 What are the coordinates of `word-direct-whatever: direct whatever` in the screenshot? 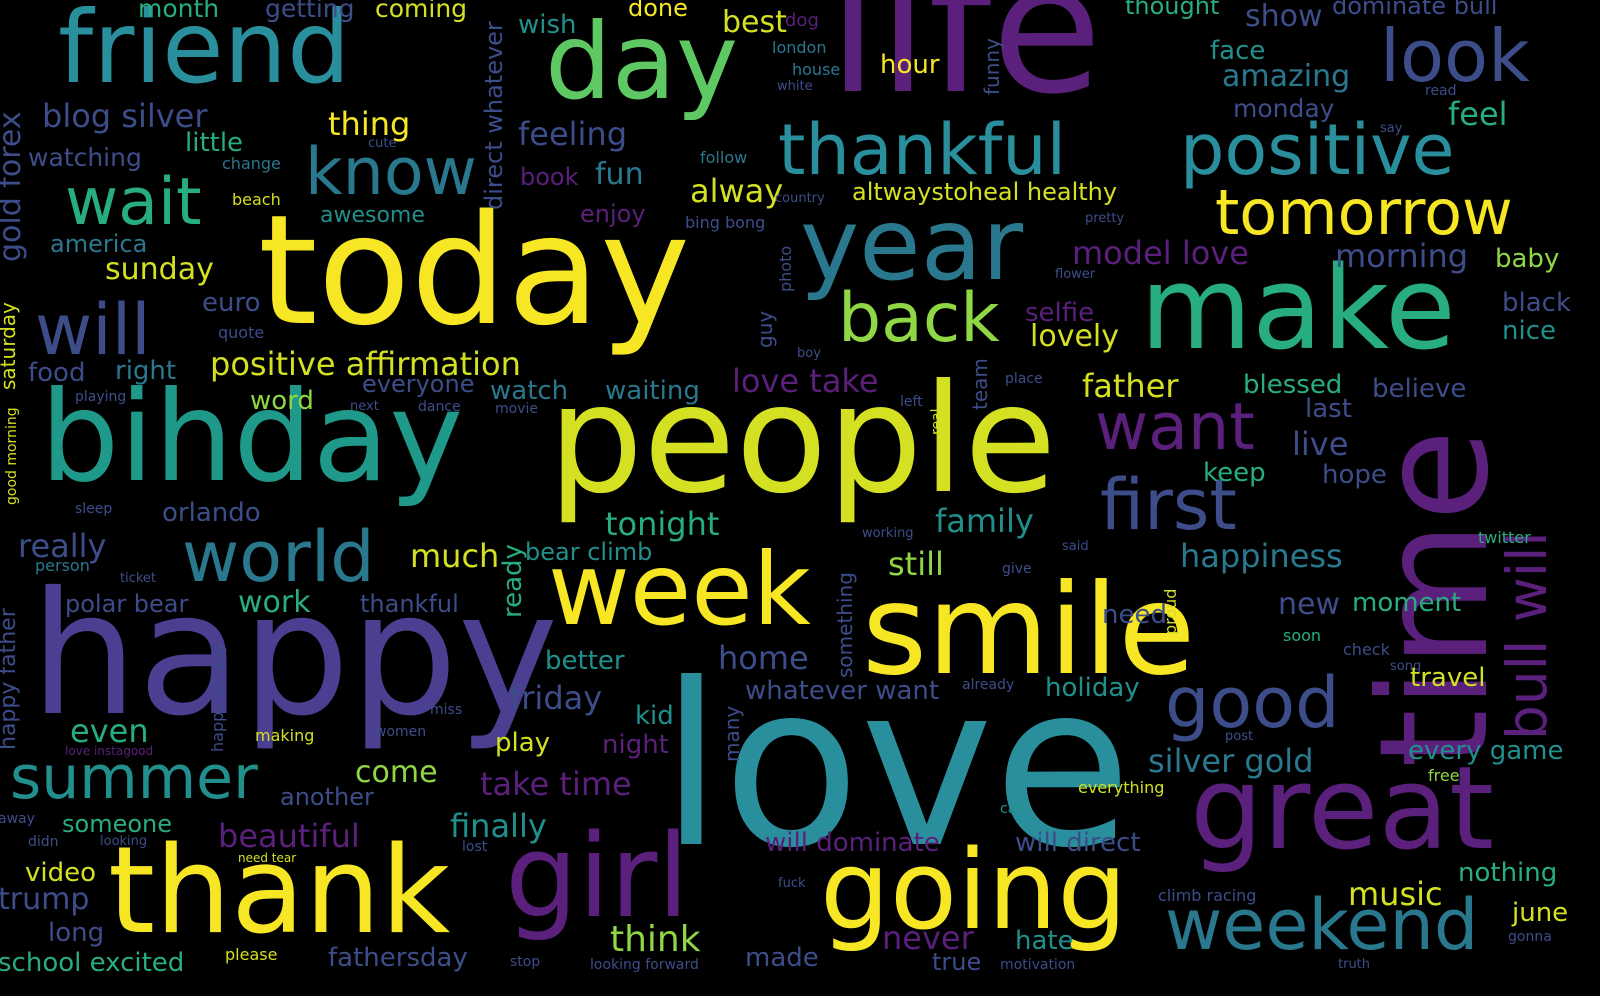 It's located at (494, 115).